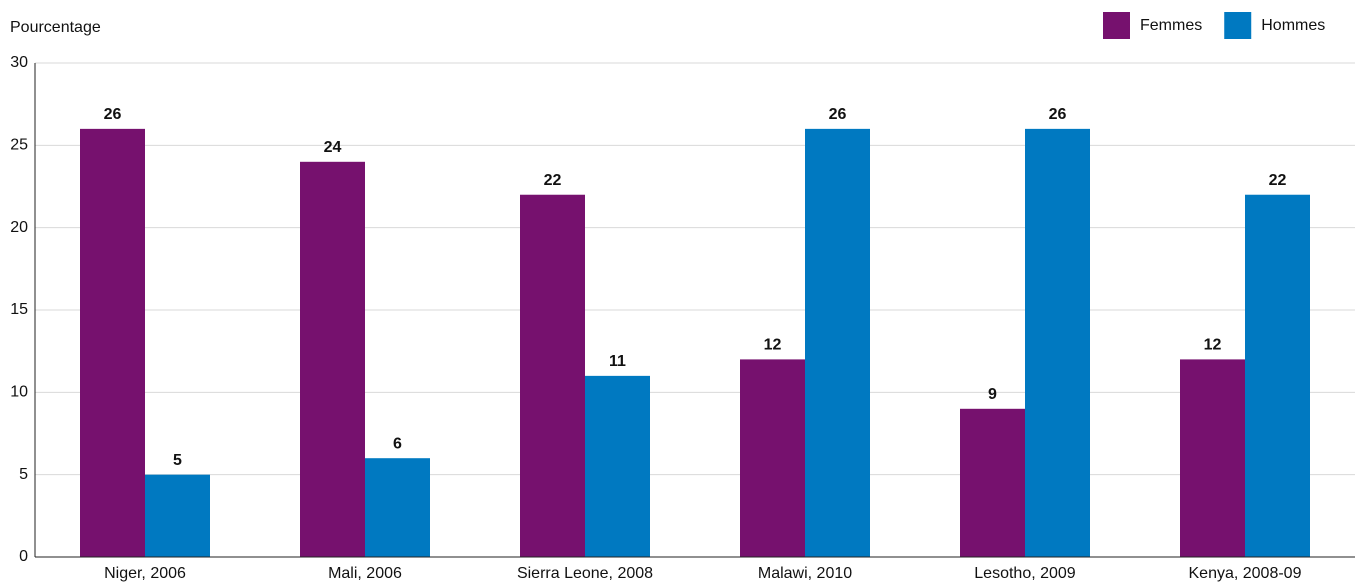  I want to click on value-label: 9, so click(992, 394).